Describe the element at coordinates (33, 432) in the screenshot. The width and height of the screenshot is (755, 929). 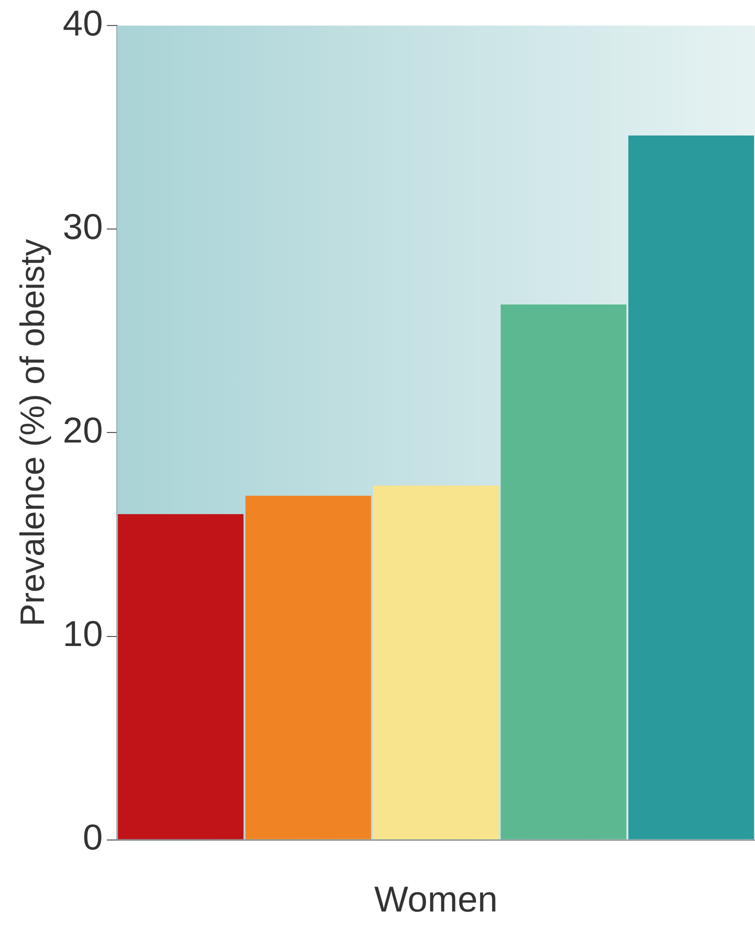
I see `y-axis-title: Prevalence (%) of obeisty` at that location.